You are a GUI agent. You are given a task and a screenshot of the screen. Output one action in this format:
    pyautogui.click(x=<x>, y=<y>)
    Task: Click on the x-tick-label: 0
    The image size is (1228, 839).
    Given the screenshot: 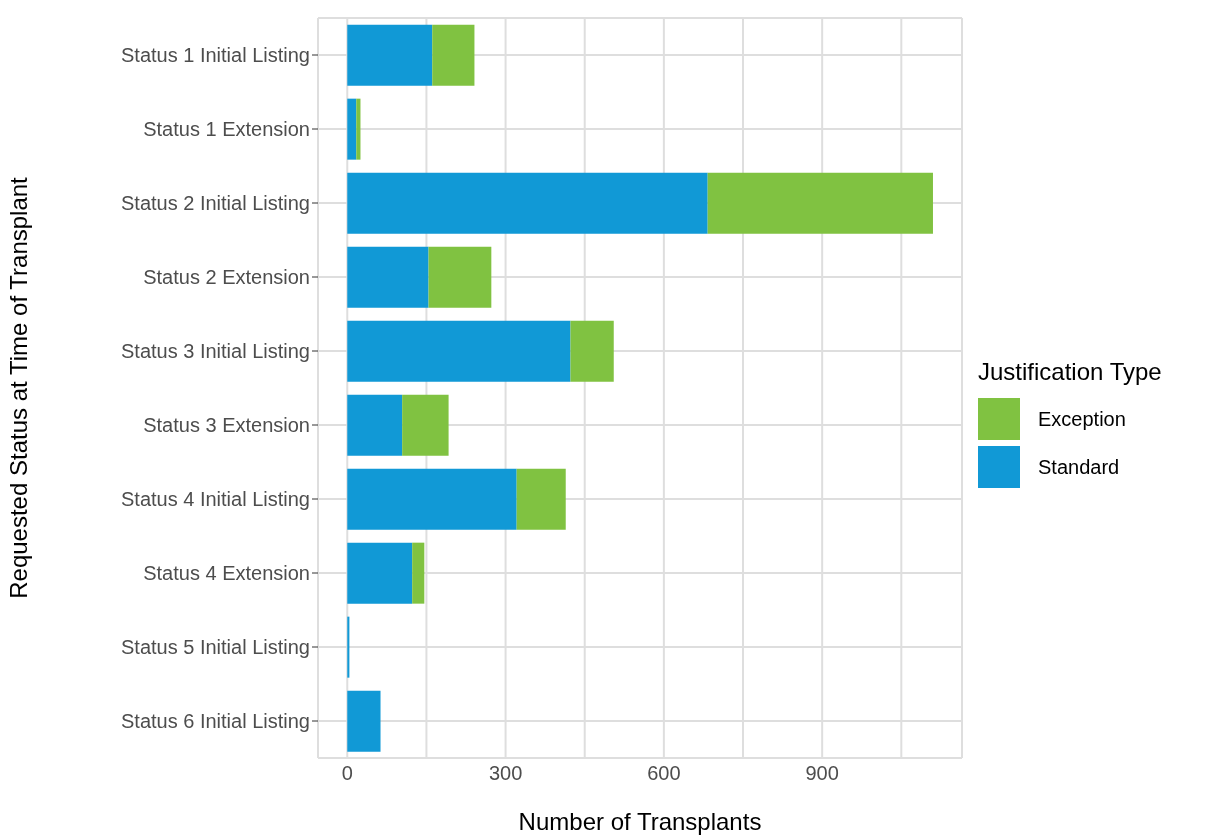 What is the action you would take?
    pyautogui.click(x=347, y=773)
    